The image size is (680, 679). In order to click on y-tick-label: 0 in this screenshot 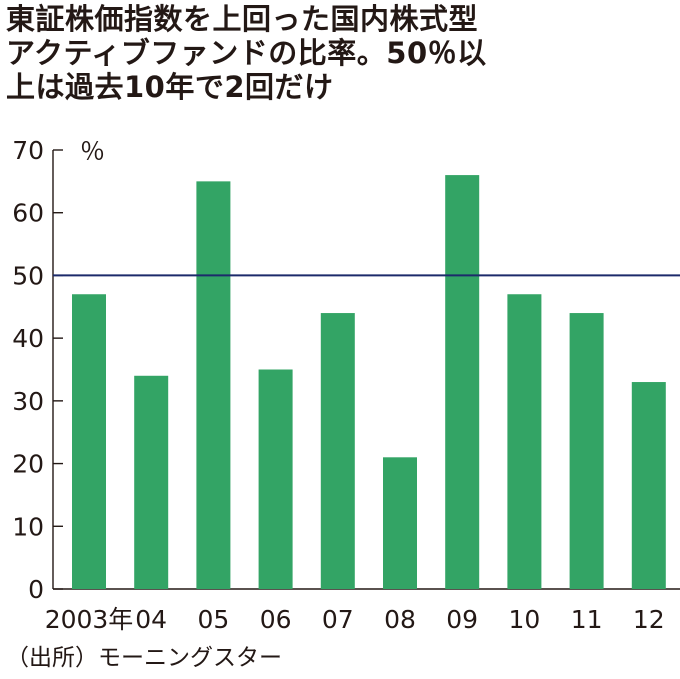, I will do `click(36, 589)`.